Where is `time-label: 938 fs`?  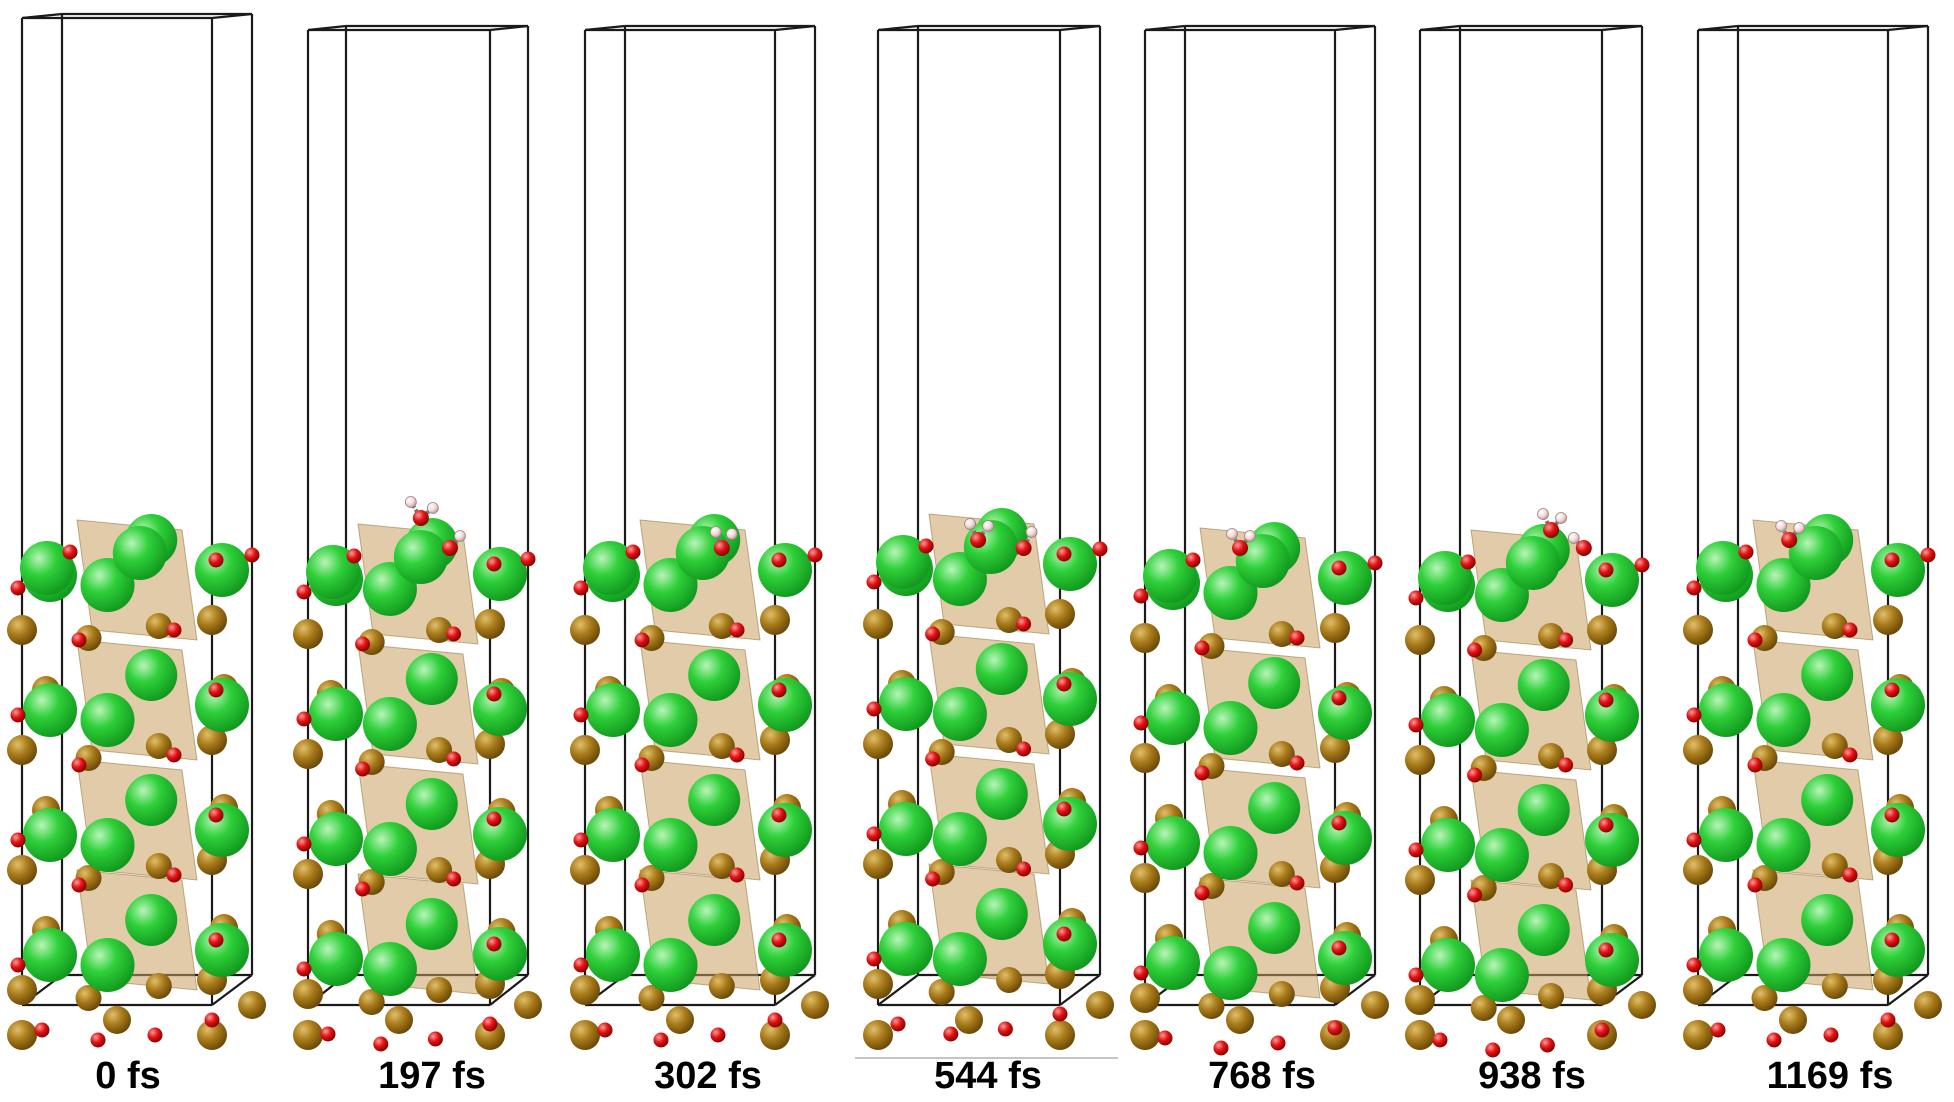 time-label: 938 fs is located at coordinates (1532, 1076).